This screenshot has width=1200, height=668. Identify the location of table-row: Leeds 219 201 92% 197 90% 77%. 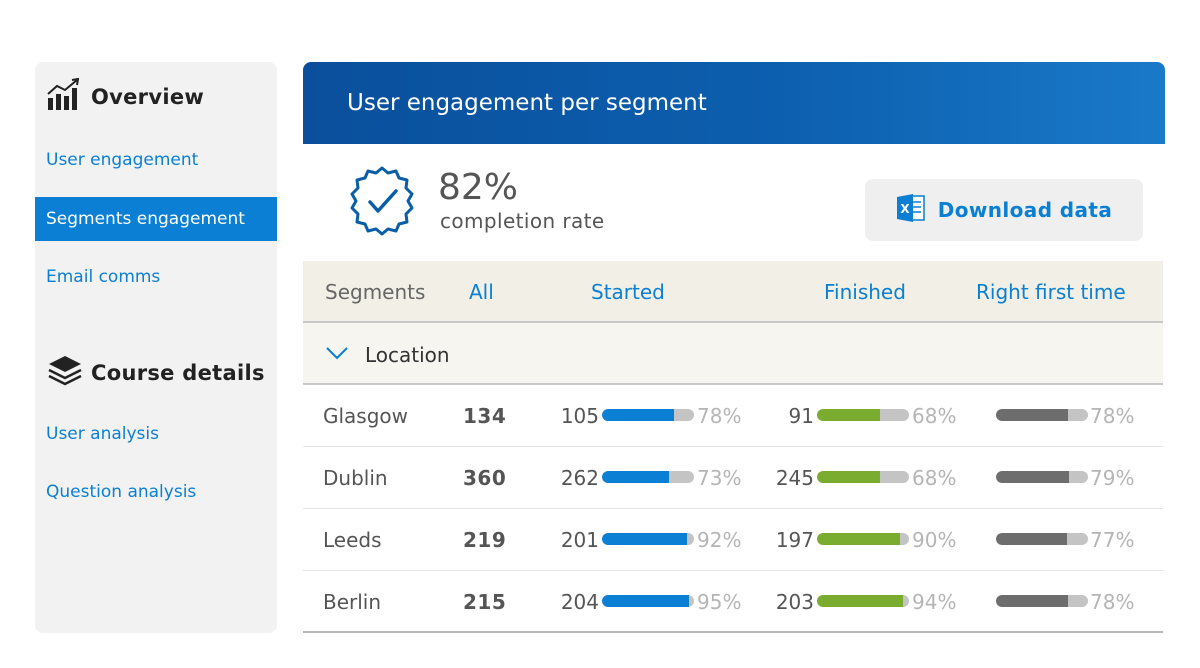
(733, 540).